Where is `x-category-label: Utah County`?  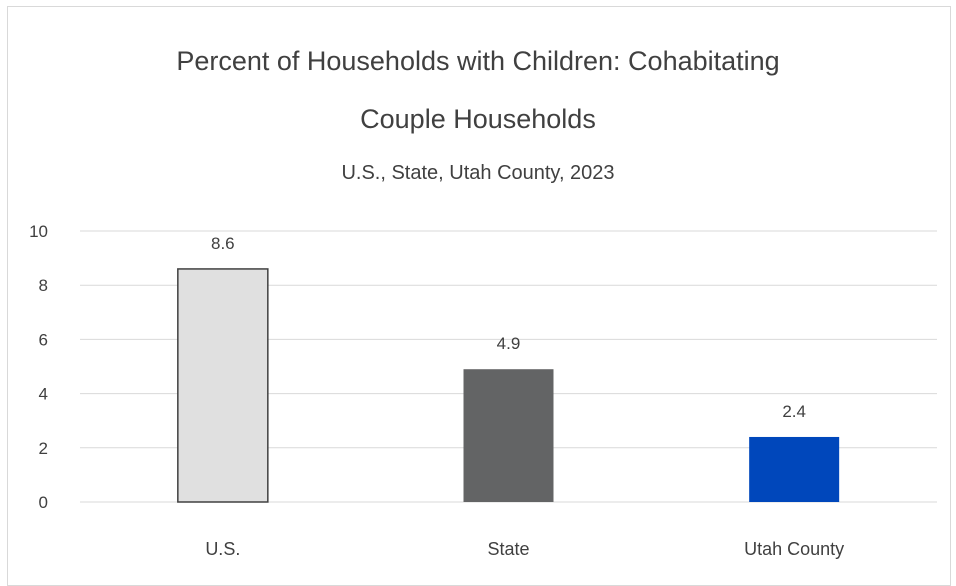 x-category-label: Utah County is located at coordinates (794, 549).